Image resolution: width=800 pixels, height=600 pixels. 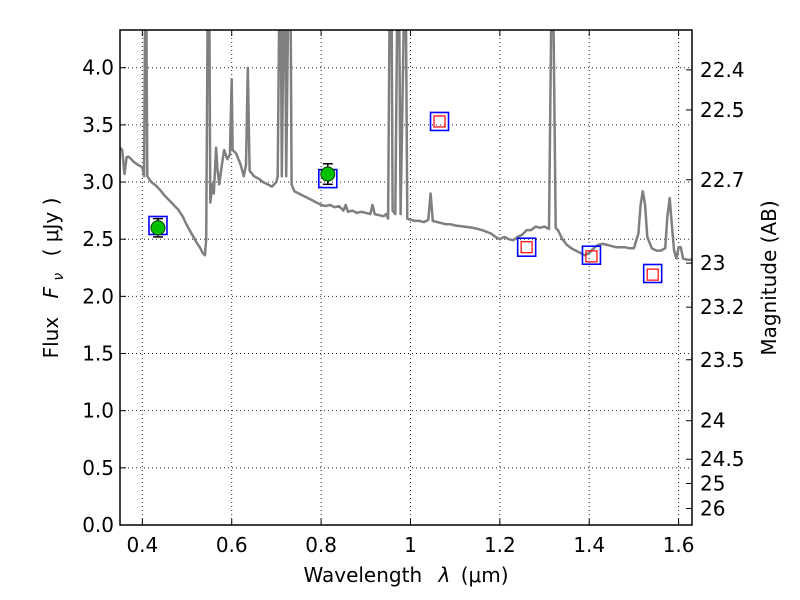 I want to click on x-tick-label: 1, so click(x=410, y=545).